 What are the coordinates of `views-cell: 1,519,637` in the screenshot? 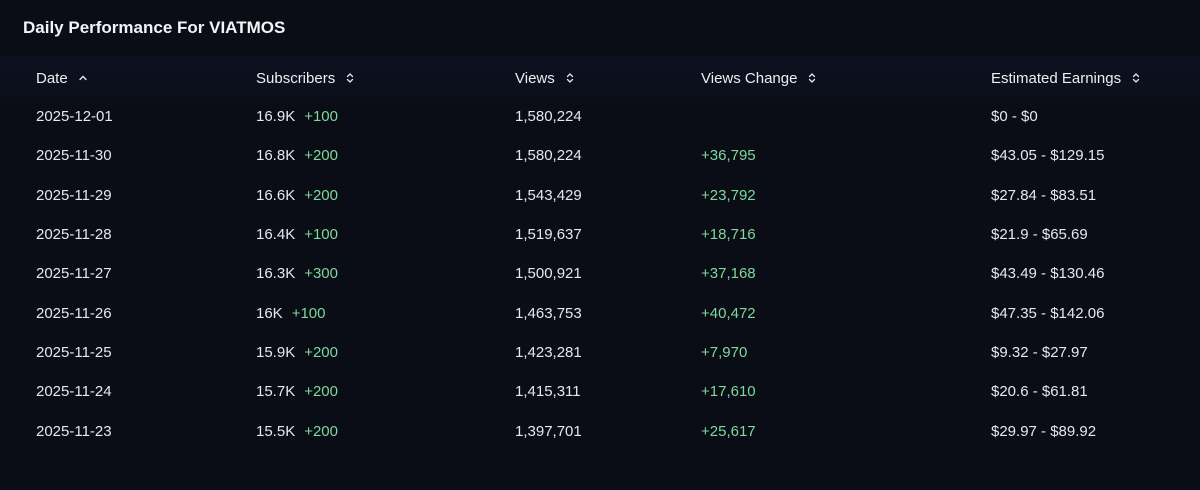 It's located at (548, 235).